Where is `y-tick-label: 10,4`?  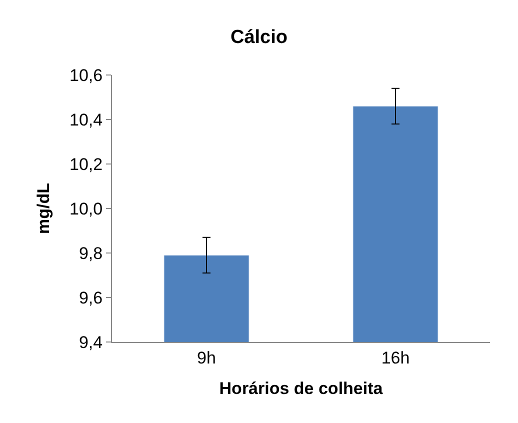 y-tick-label: 10,4 is located at coordinates (86, 120).